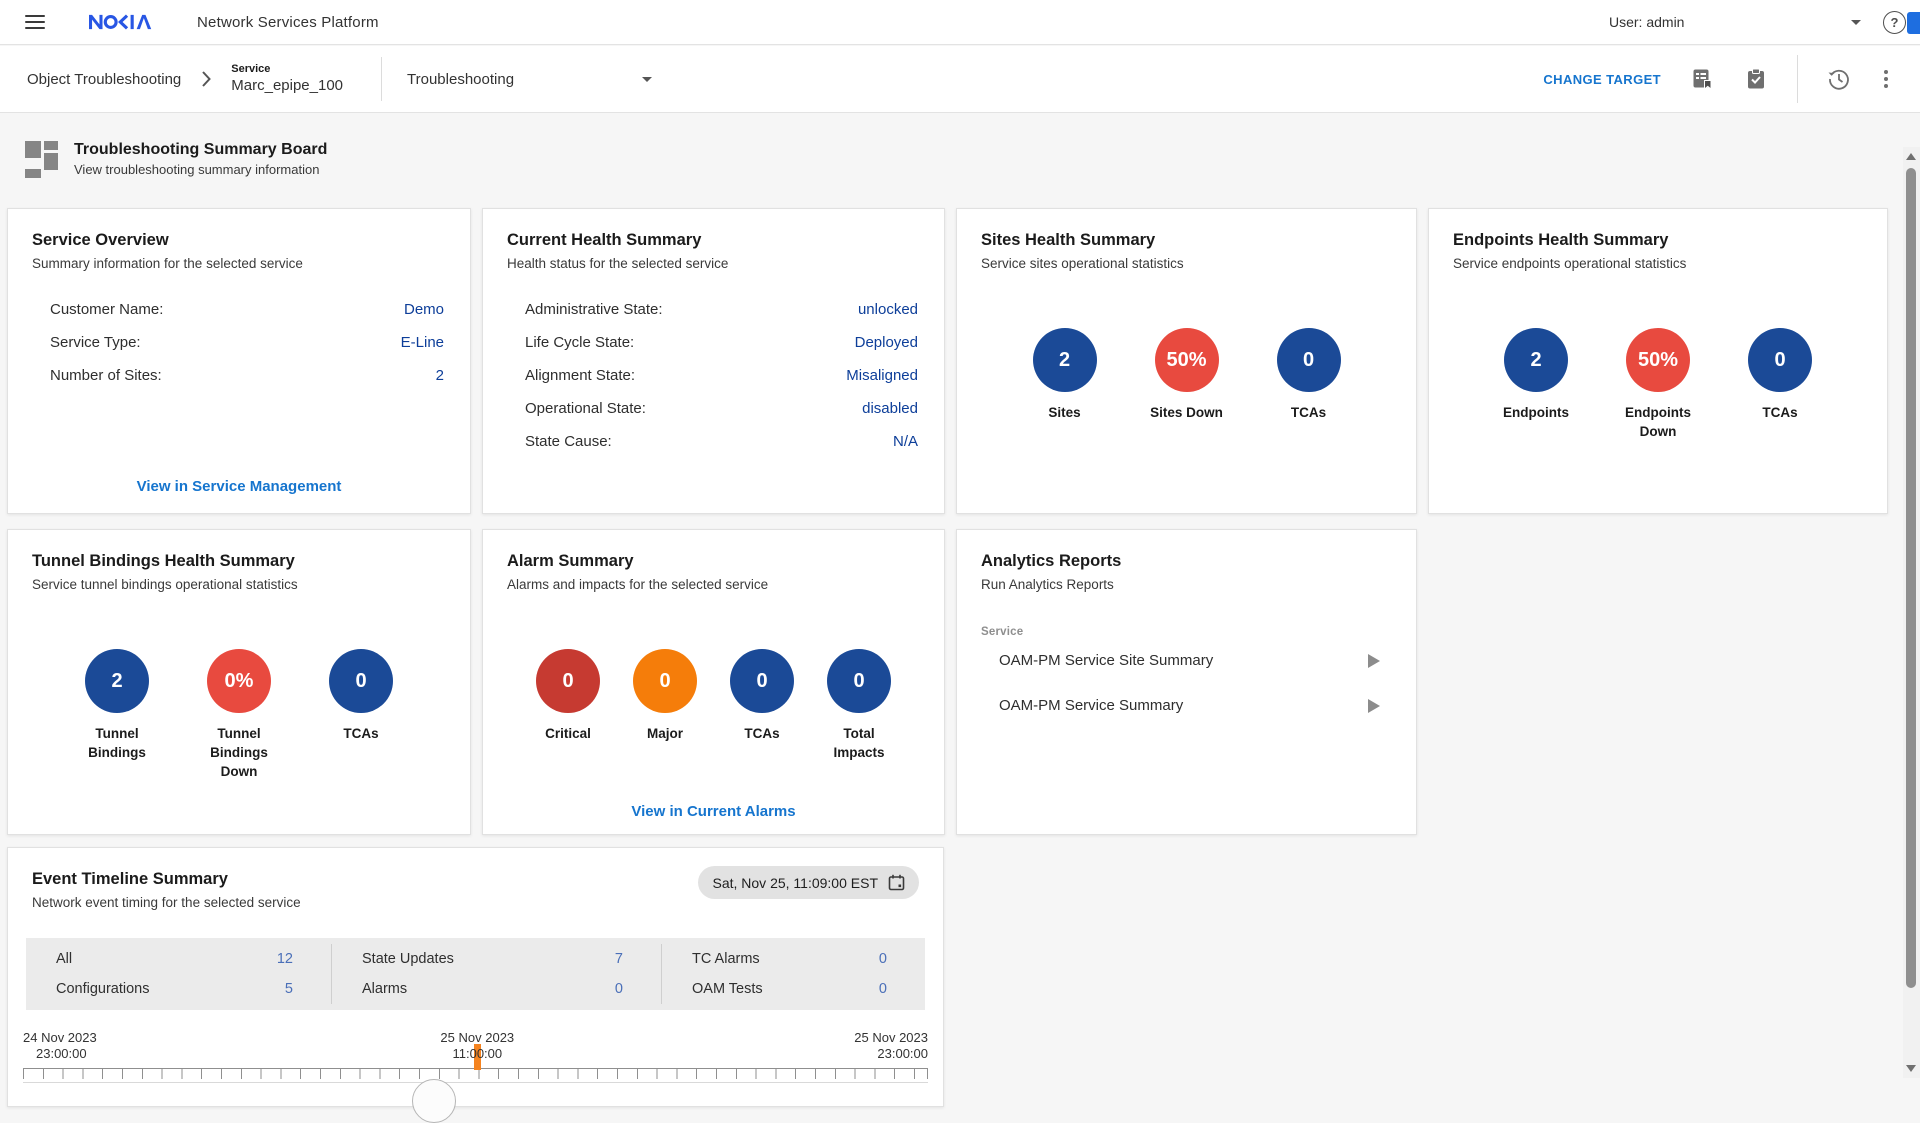 The width and height of the screenshot is (1920, 1123). I want to click on counter-label: Configurations, so click(103, 989).